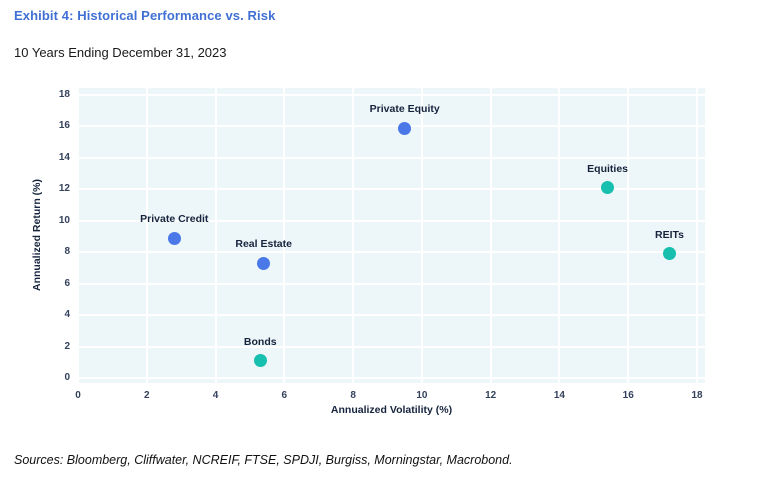 The image size is (766, 487). Describe the element at coordinates (422, 395) in the screenshot. I see `x-tick-label: 10` at that location.